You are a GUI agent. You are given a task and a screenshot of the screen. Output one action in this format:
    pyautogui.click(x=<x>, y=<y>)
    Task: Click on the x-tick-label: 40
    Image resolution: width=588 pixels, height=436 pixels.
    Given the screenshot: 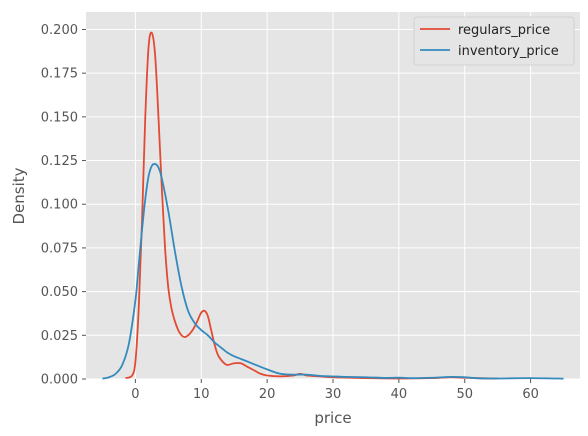 What is the action you would take?
    pyautogui.click(x=399, y=394)
    